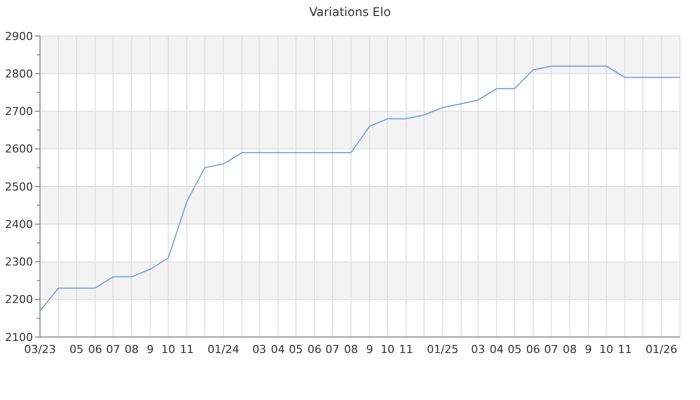  Describe the element at coordinates (662, 349) in the screenshot. I see `x-tick-label: 01/26` at that location.